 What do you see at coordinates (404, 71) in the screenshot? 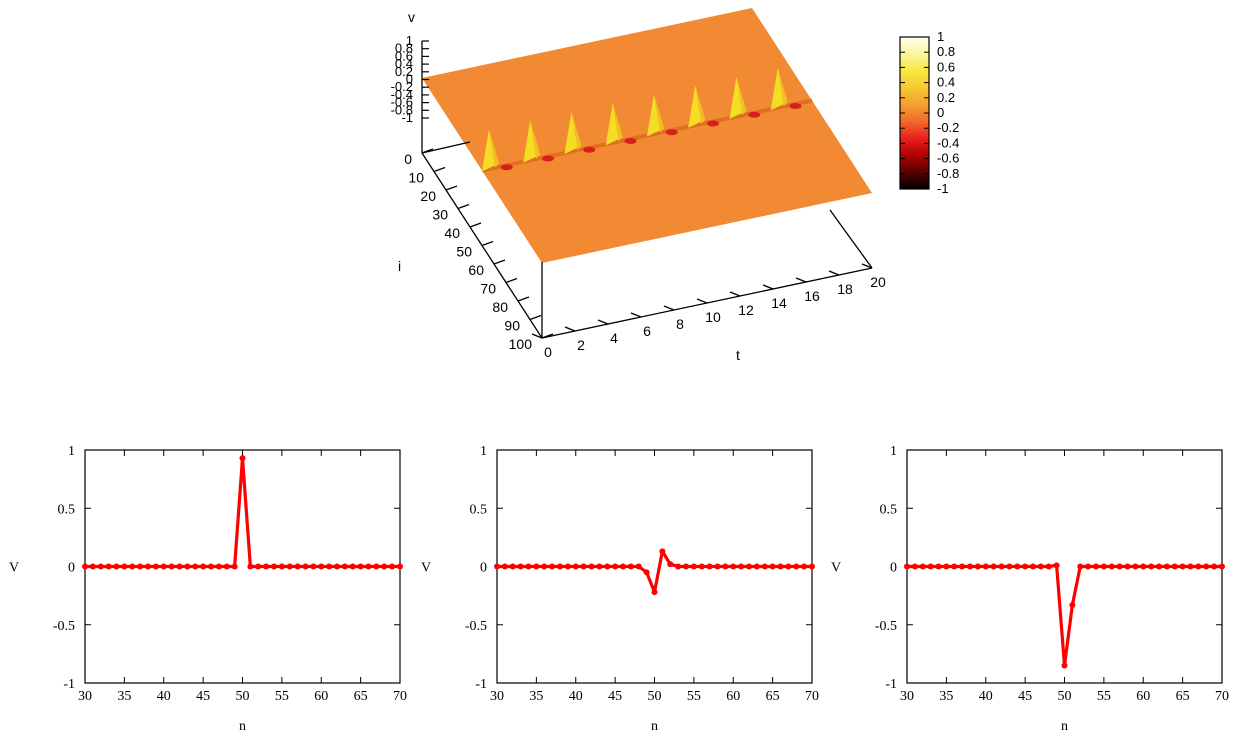
I see `z-tick-label: 0.2` at bounding box center [404, 71].